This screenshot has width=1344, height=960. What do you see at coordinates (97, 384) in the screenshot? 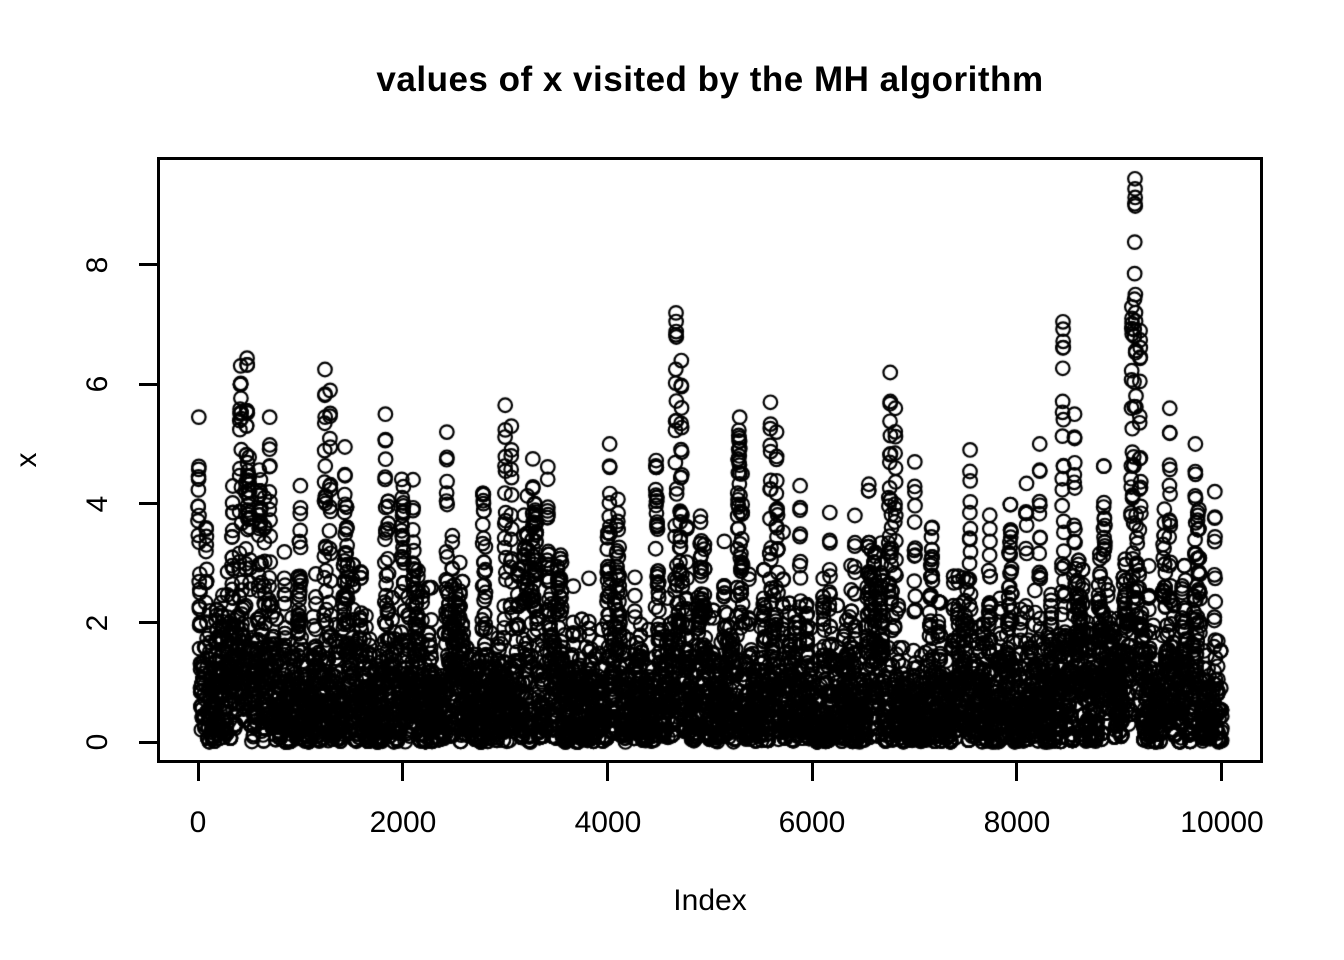
I see `y-tick-label: 6` at bounding box center [97, 384].